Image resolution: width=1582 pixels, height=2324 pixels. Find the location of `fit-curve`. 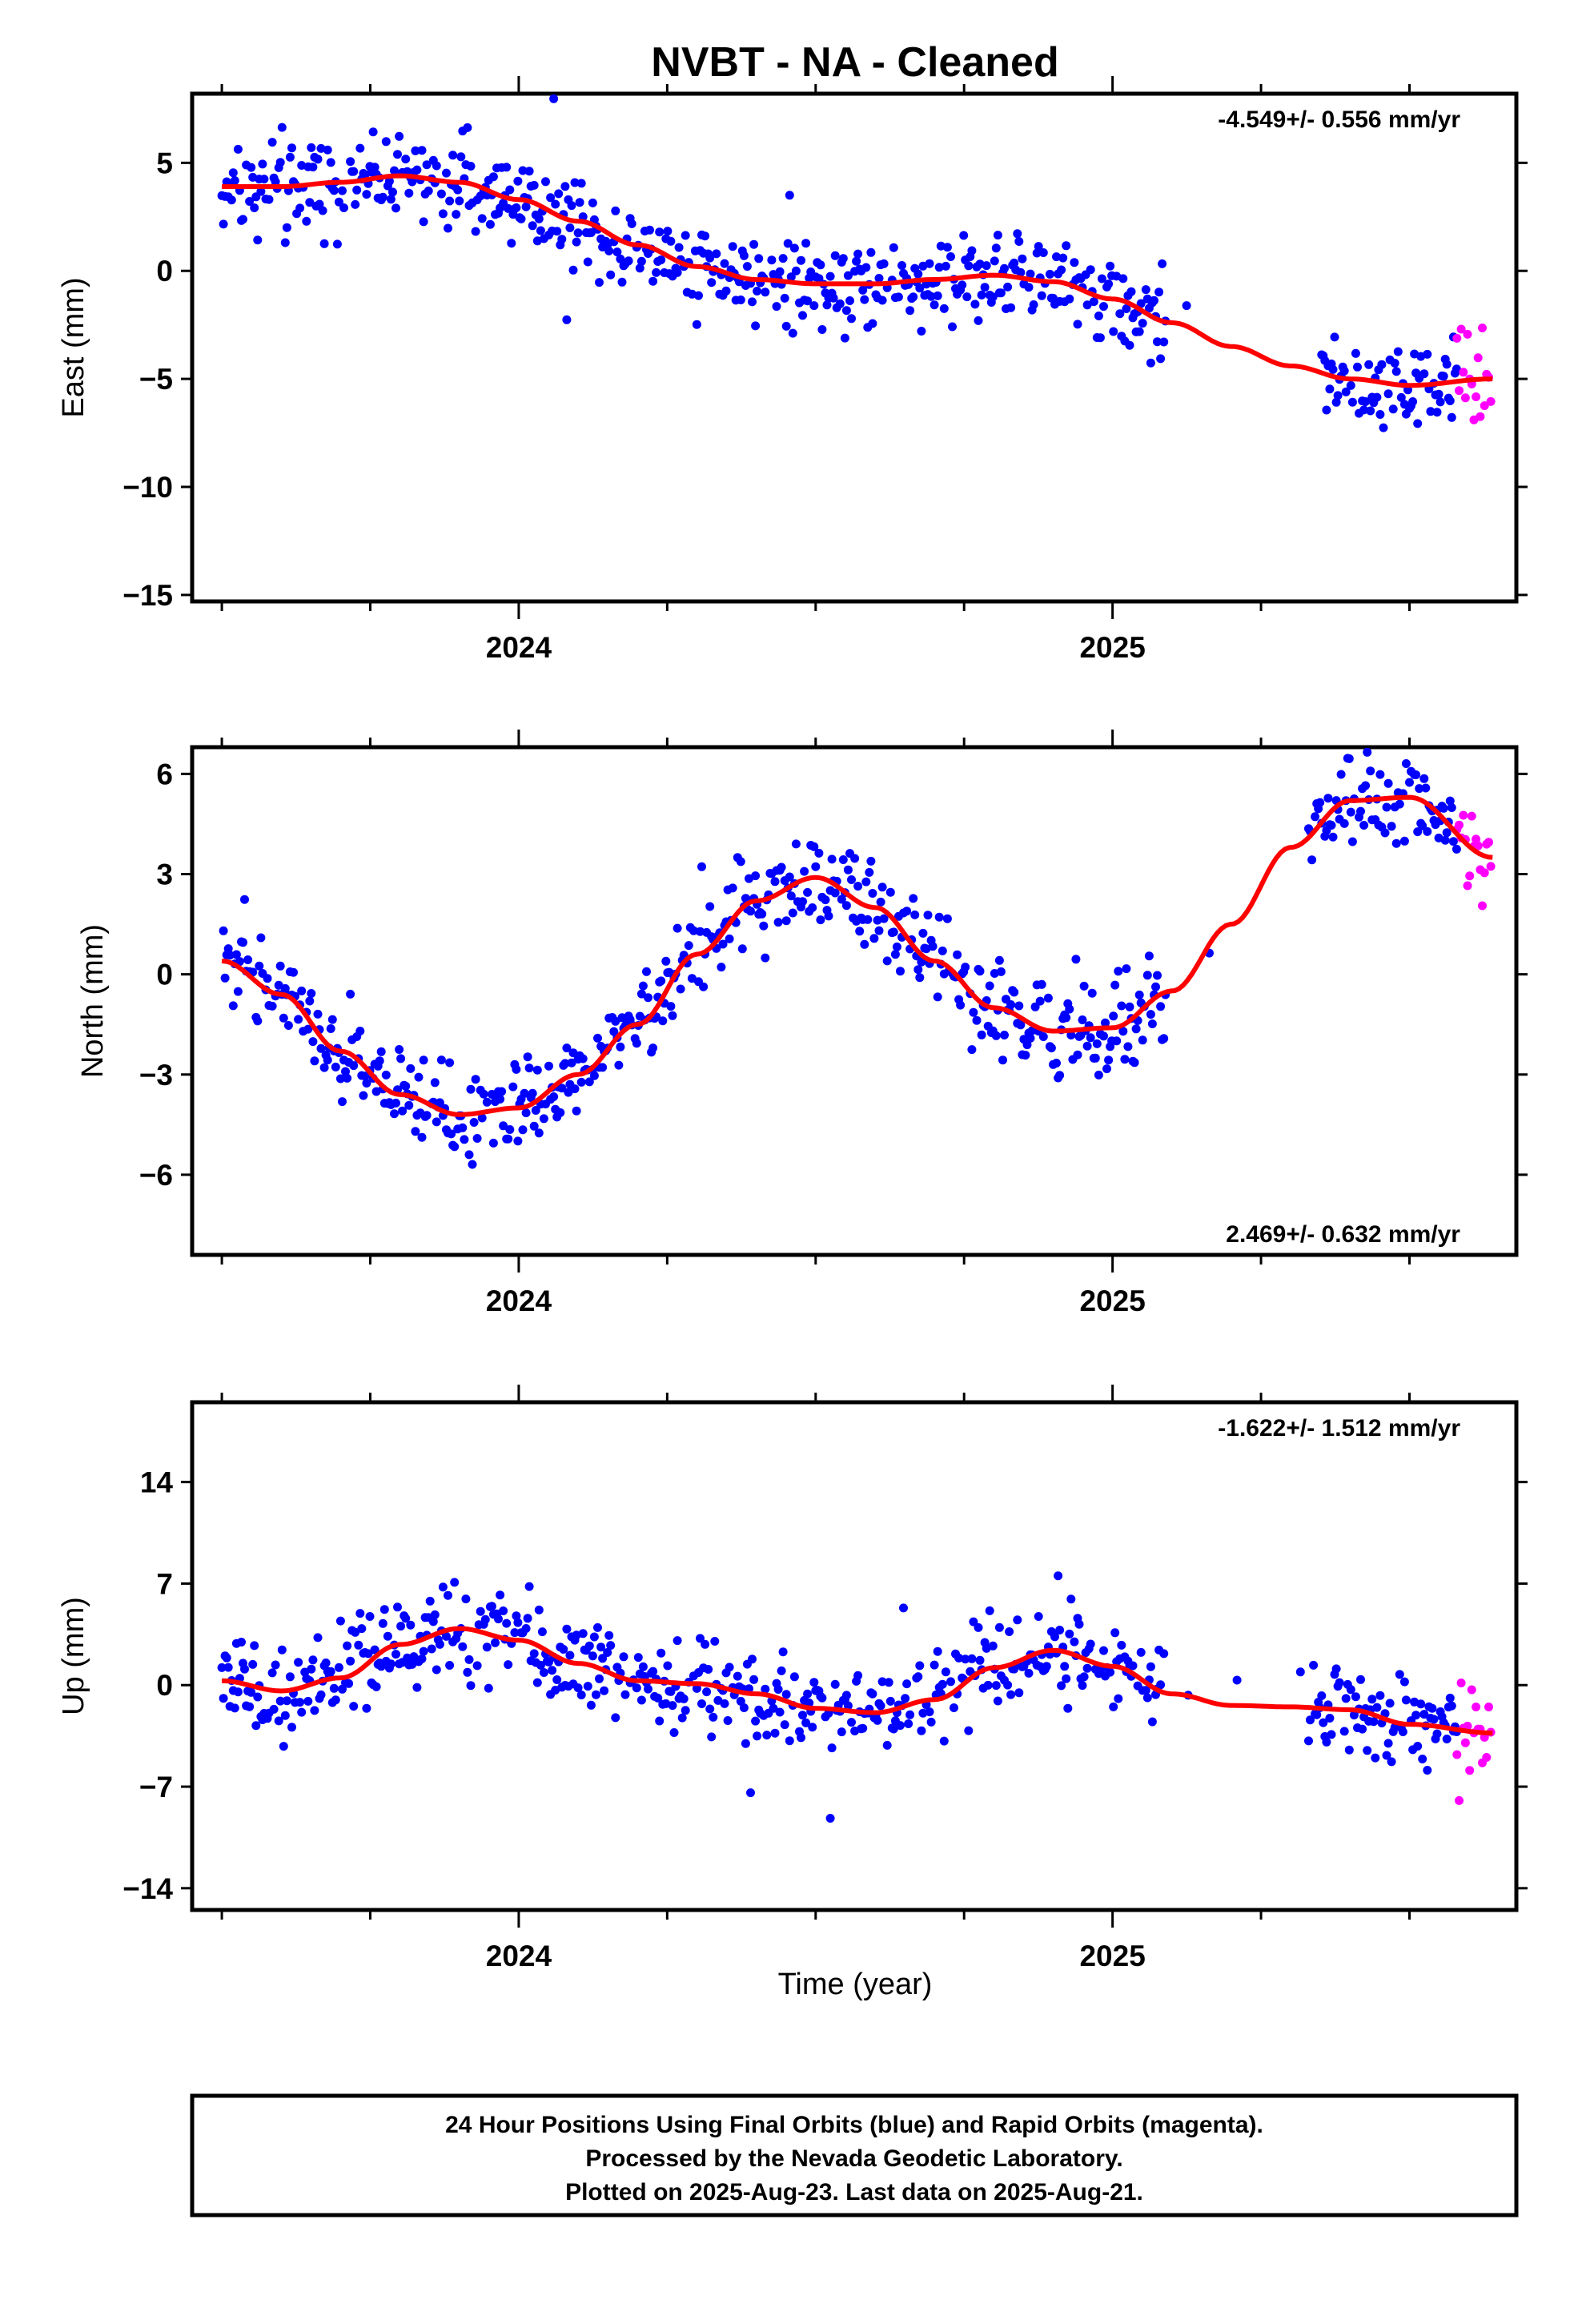

fit-curve is located at coordinates (857, 280).